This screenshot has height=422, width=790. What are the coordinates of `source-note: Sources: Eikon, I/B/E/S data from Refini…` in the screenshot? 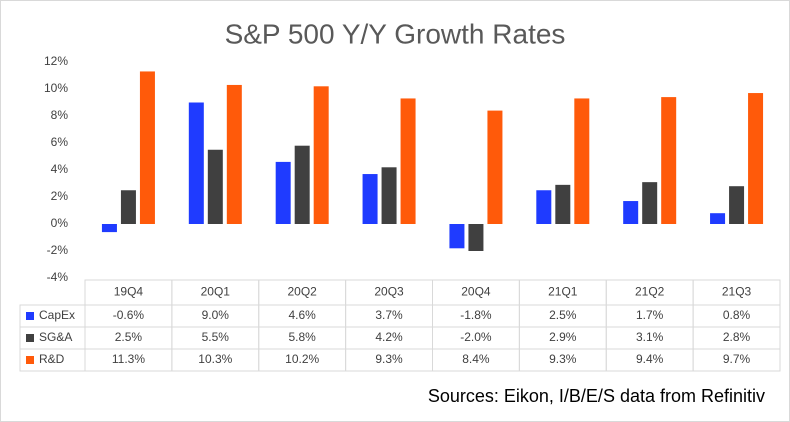 It's located at (596, 396).